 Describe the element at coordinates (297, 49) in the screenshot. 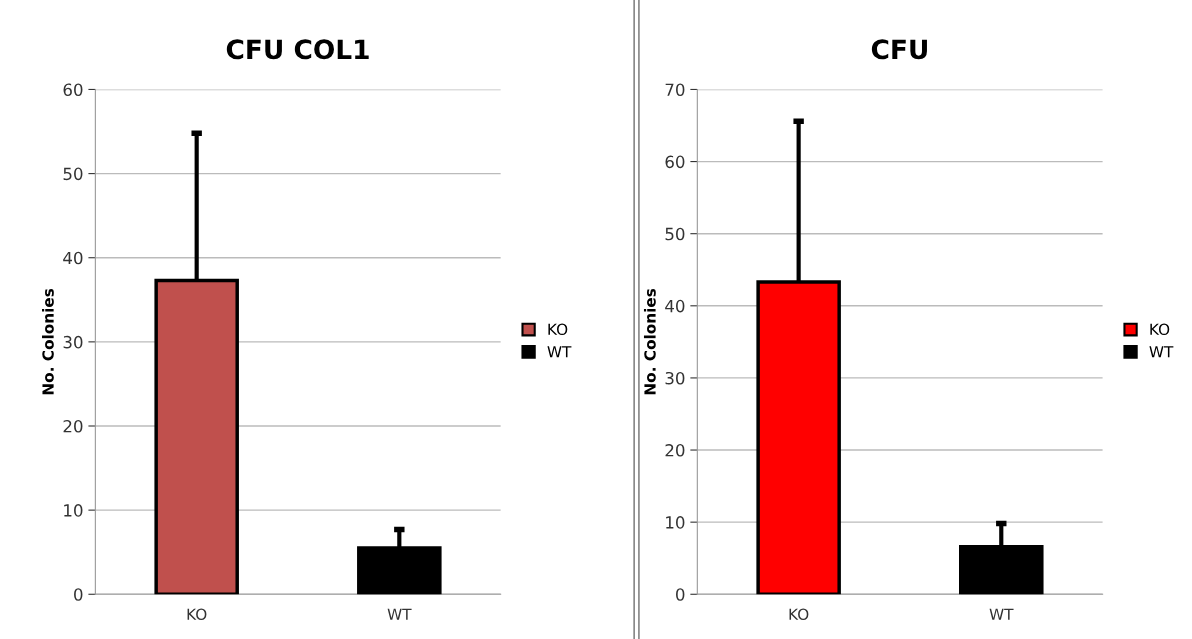

I see `chart-title: CFU COL1` at that location.